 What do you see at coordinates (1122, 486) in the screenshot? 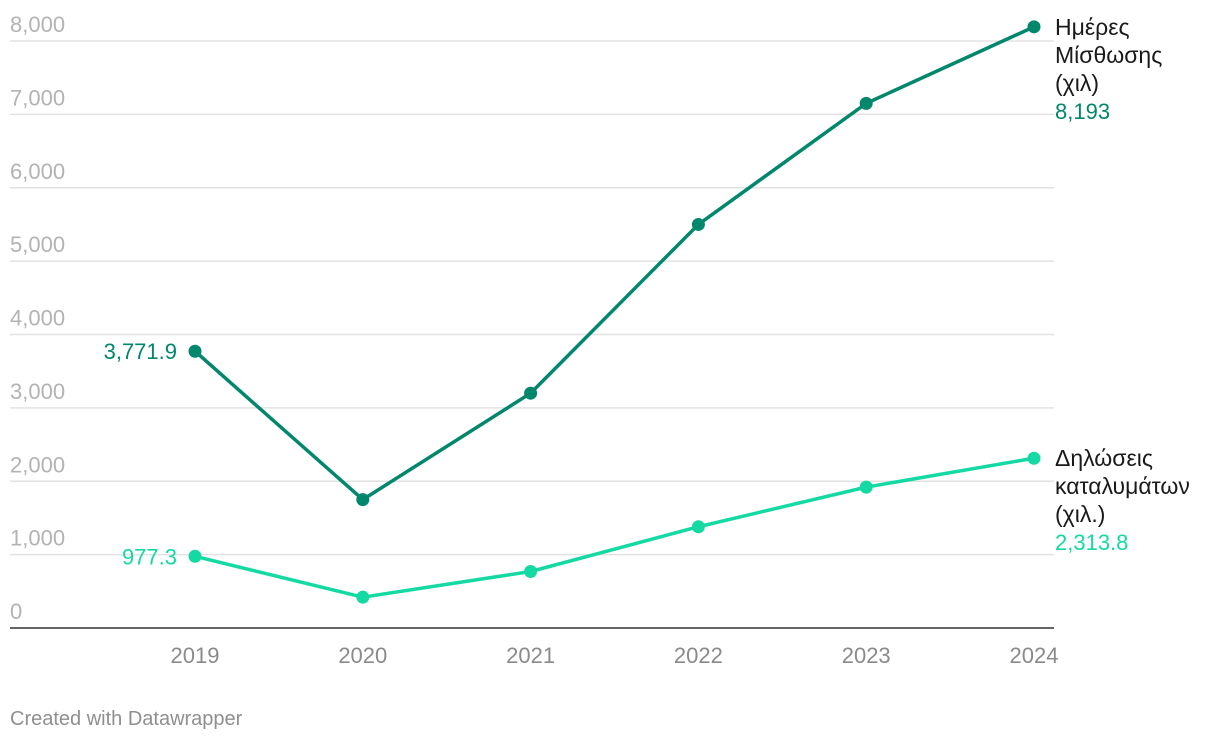
I see `series-name-label: καταλυμάτων` at bounding box center [1122, 486].